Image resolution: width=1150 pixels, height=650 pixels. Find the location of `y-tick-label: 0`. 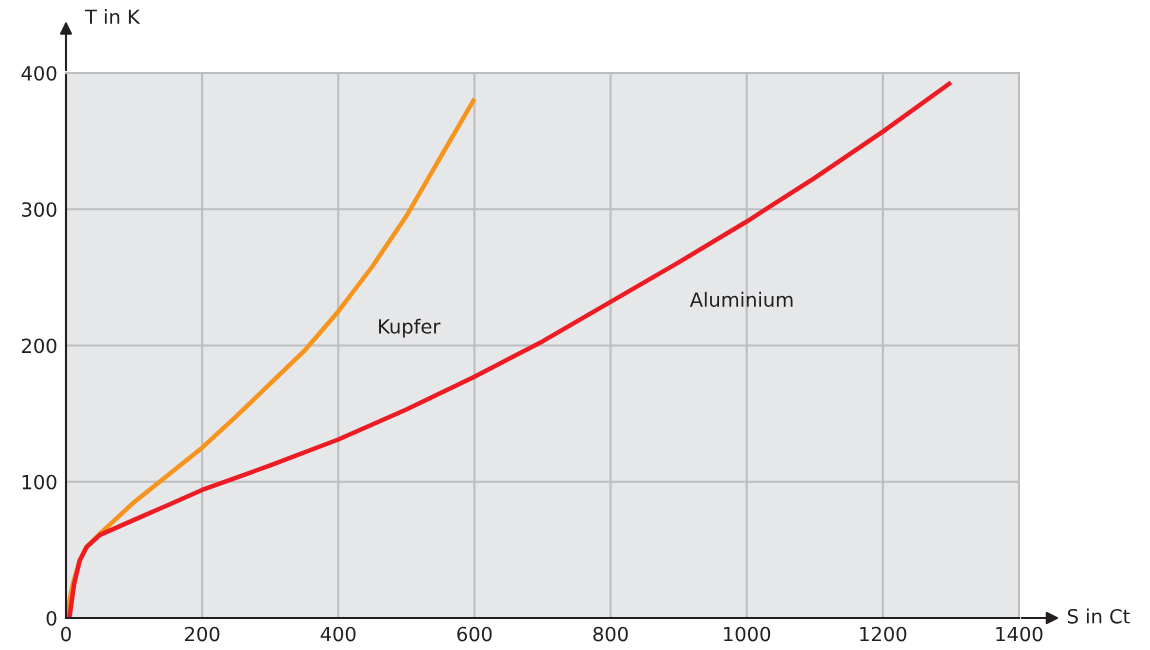

y-tick-label: 0 is located at coordinates (51, 618).